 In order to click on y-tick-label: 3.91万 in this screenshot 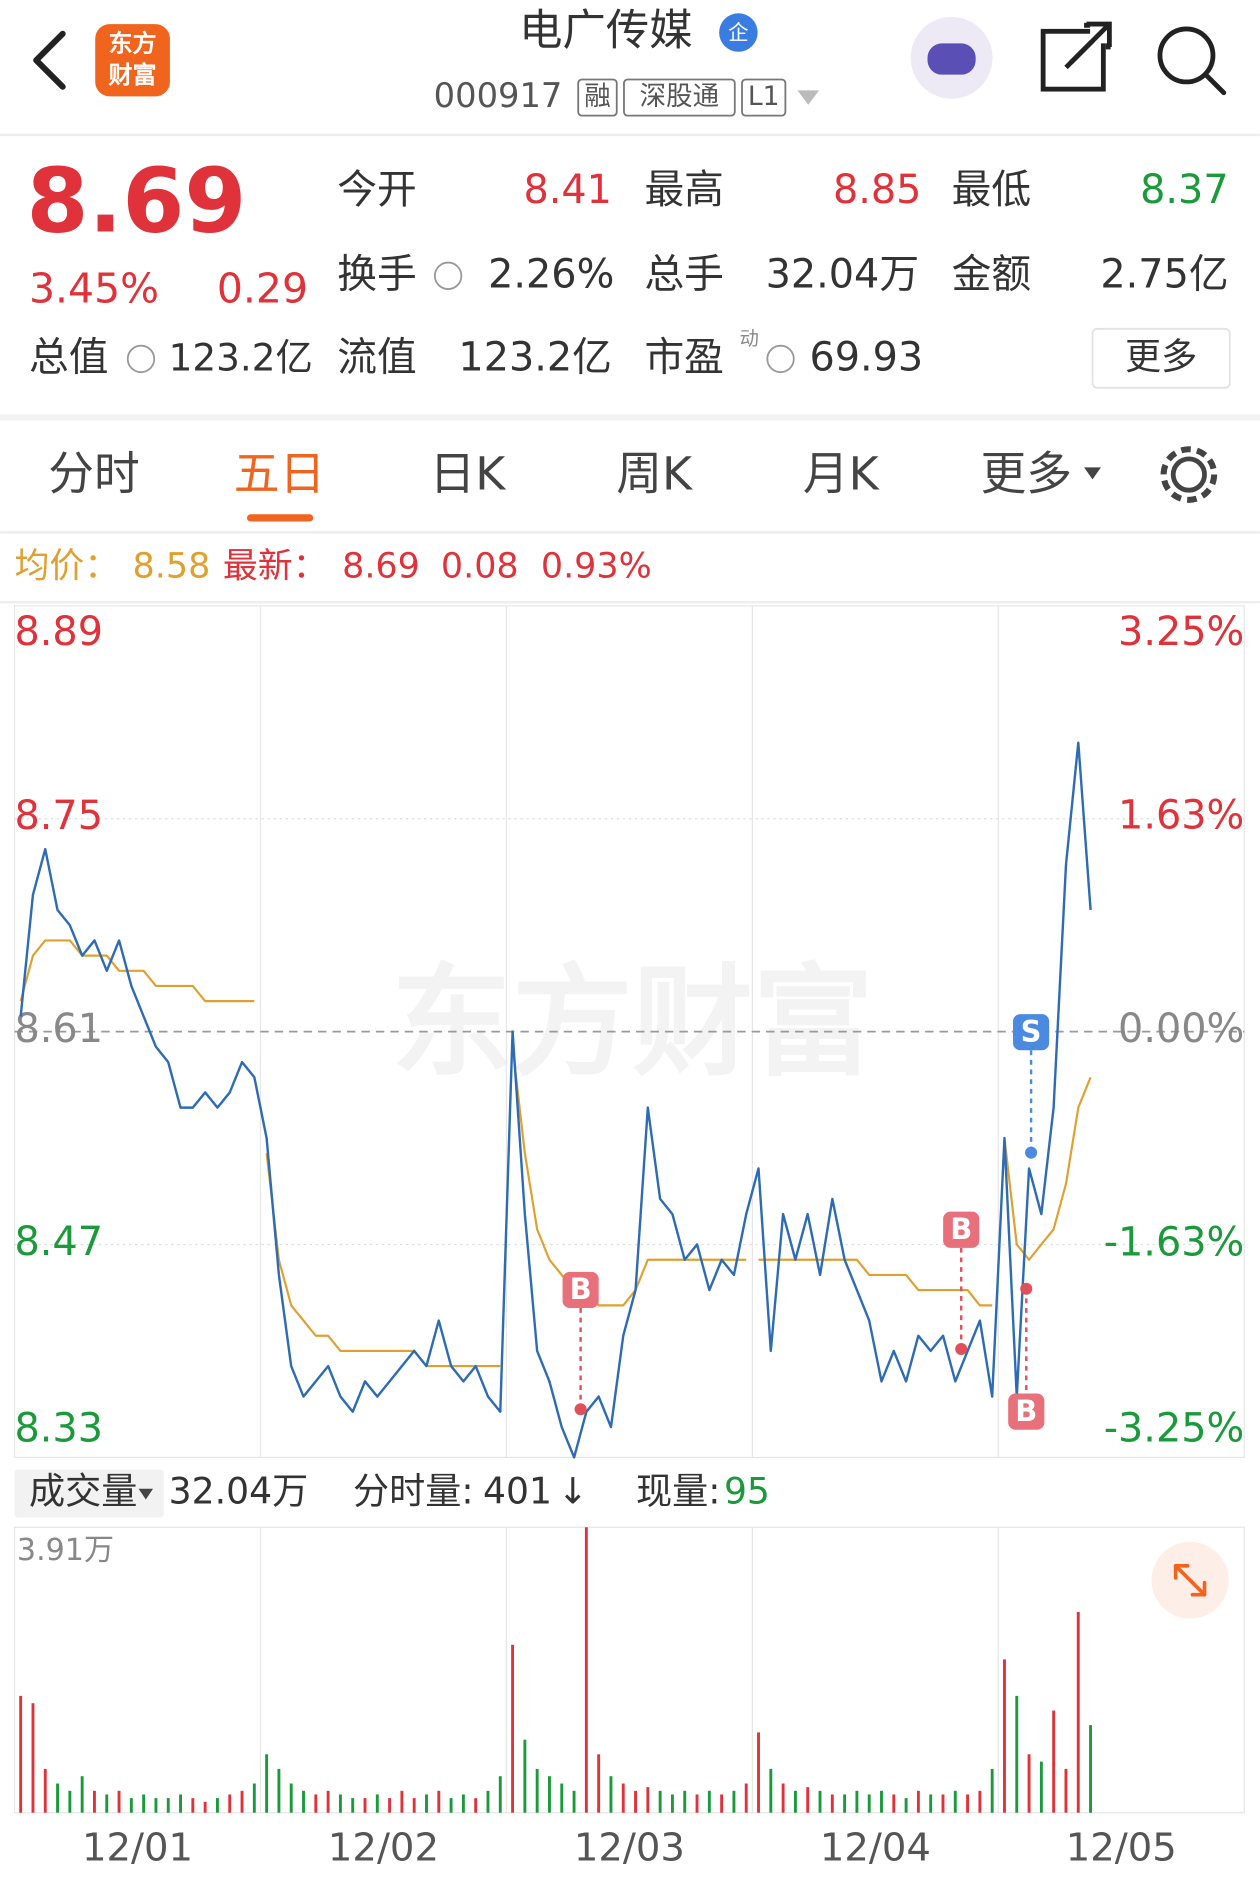, I will do `click(65, 1550)`.